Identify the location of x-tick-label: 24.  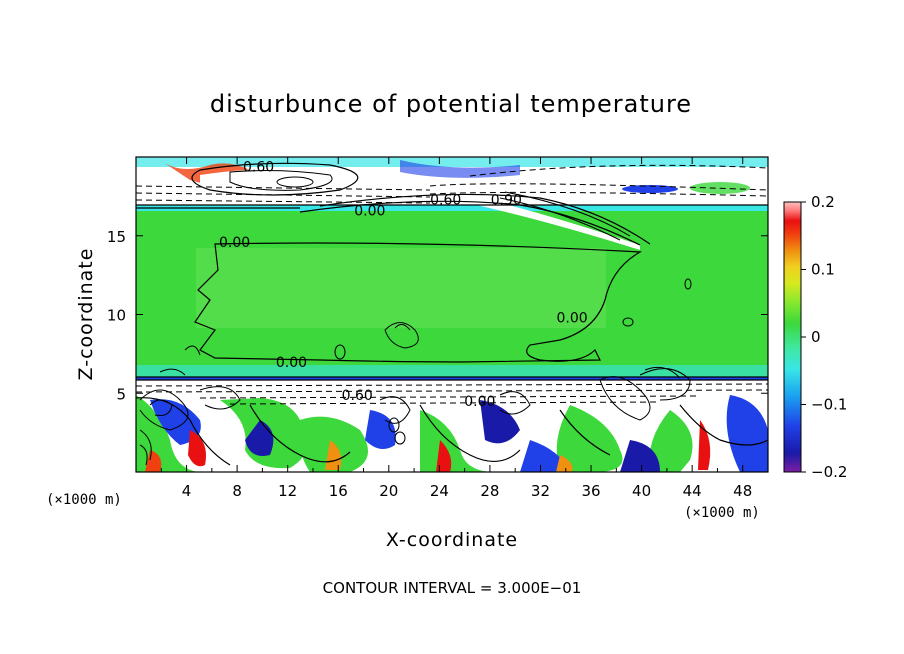
(439, 491).